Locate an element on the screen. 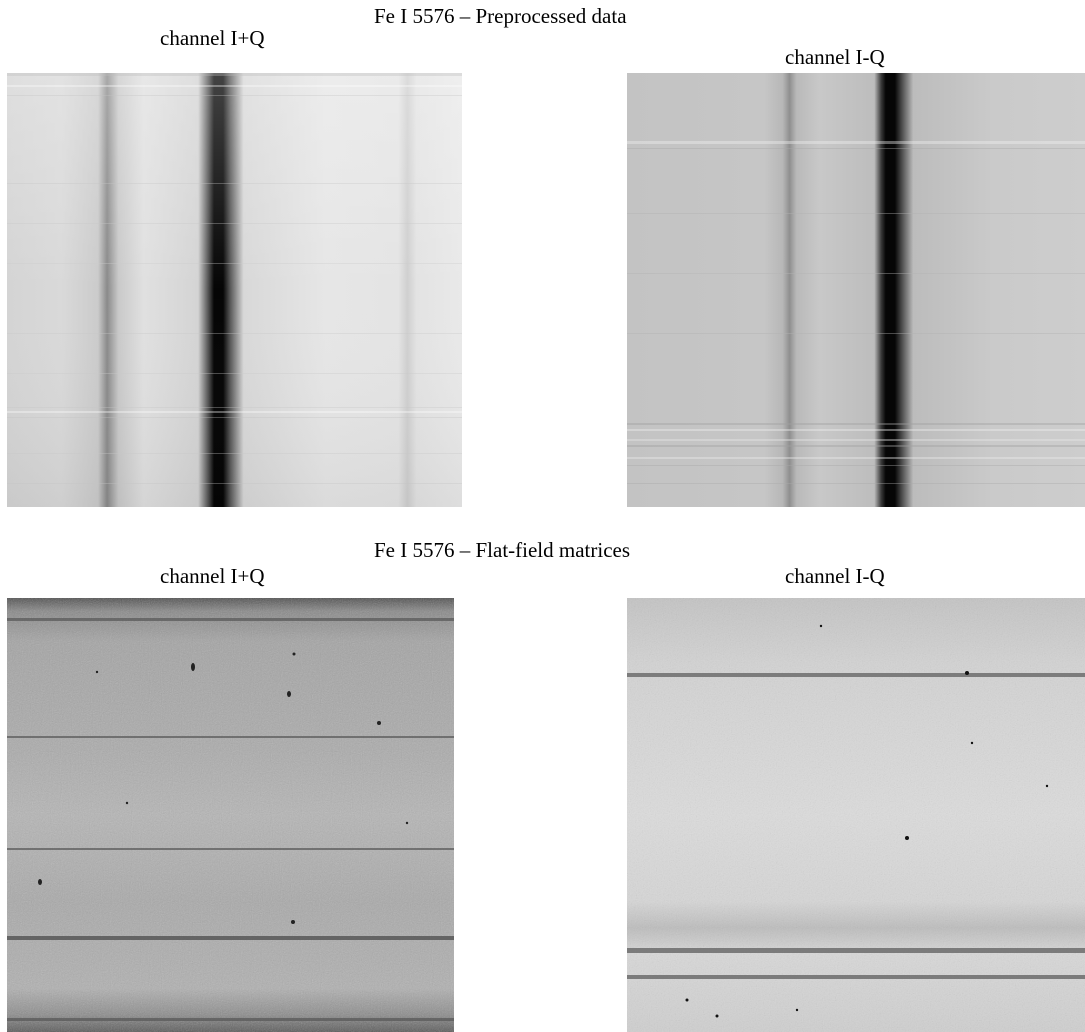 This screenshot has height=1032, width=1085. bottom-section-title: Fe I 5576 – Flat-field matrices is located at coordinates (502, 550).